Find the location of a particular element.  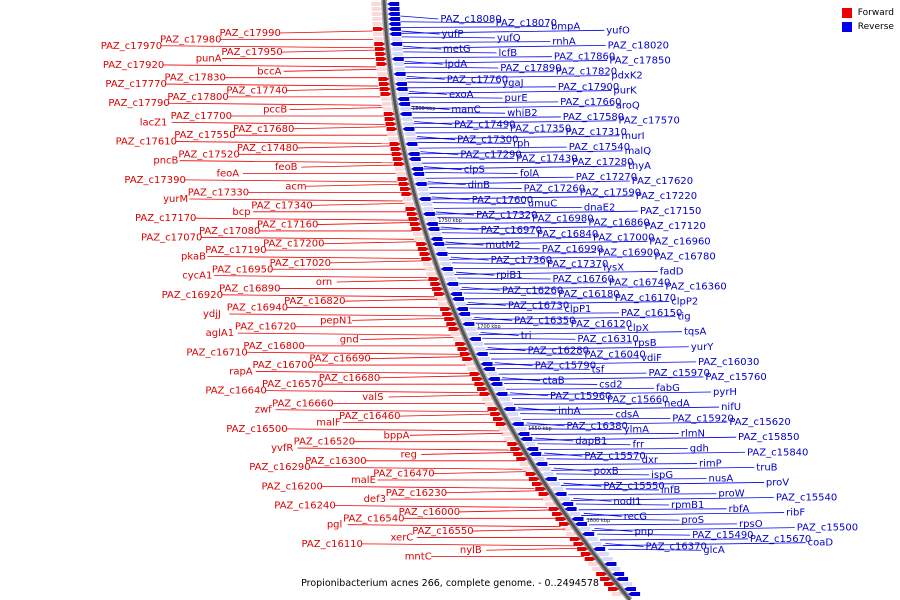

gene-label-reverse: PAZ_c15960 is located at coordinates (580, 396).